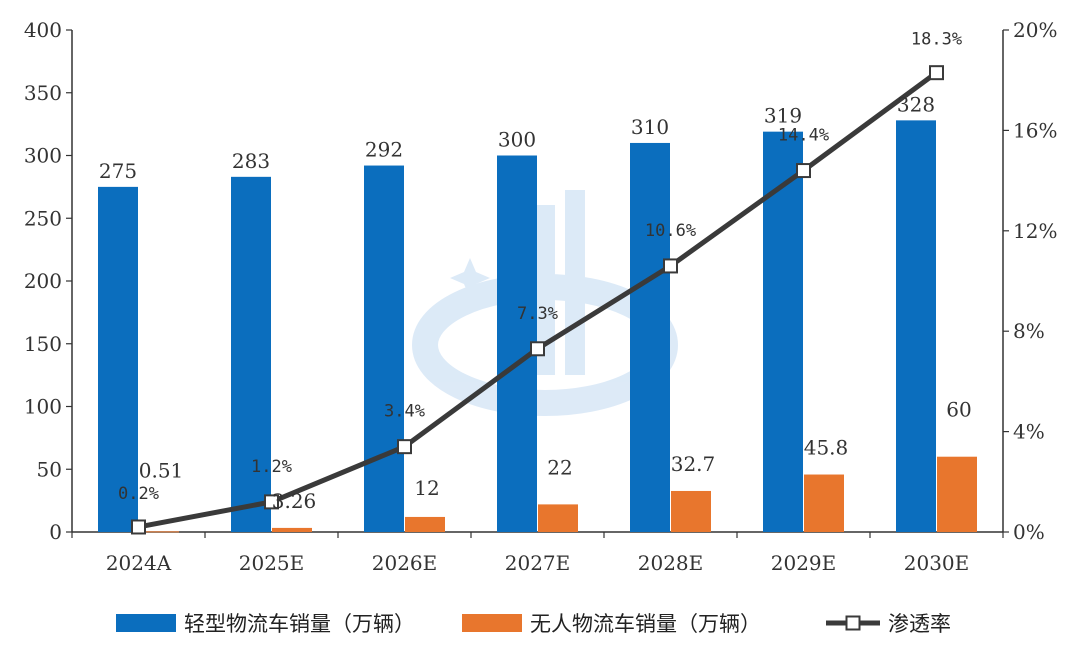  Describe the element at coordinates (1029, 532) in the screenshot. I see `y-right-tick-label: 0%` at that location.